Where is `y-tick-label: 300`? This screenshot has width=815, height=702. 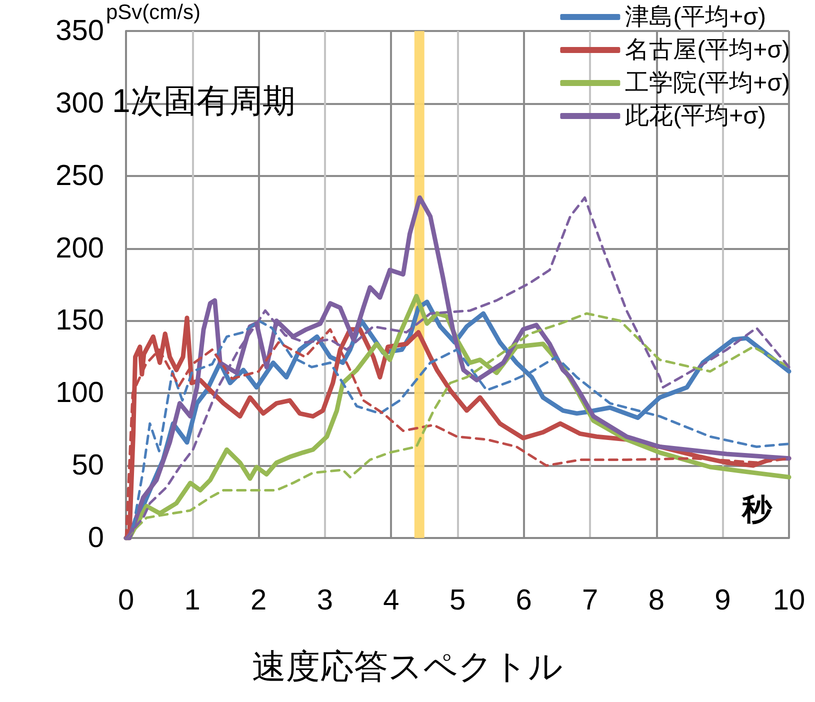
y-tick-label: 300 is located at coordinates (80, 103).